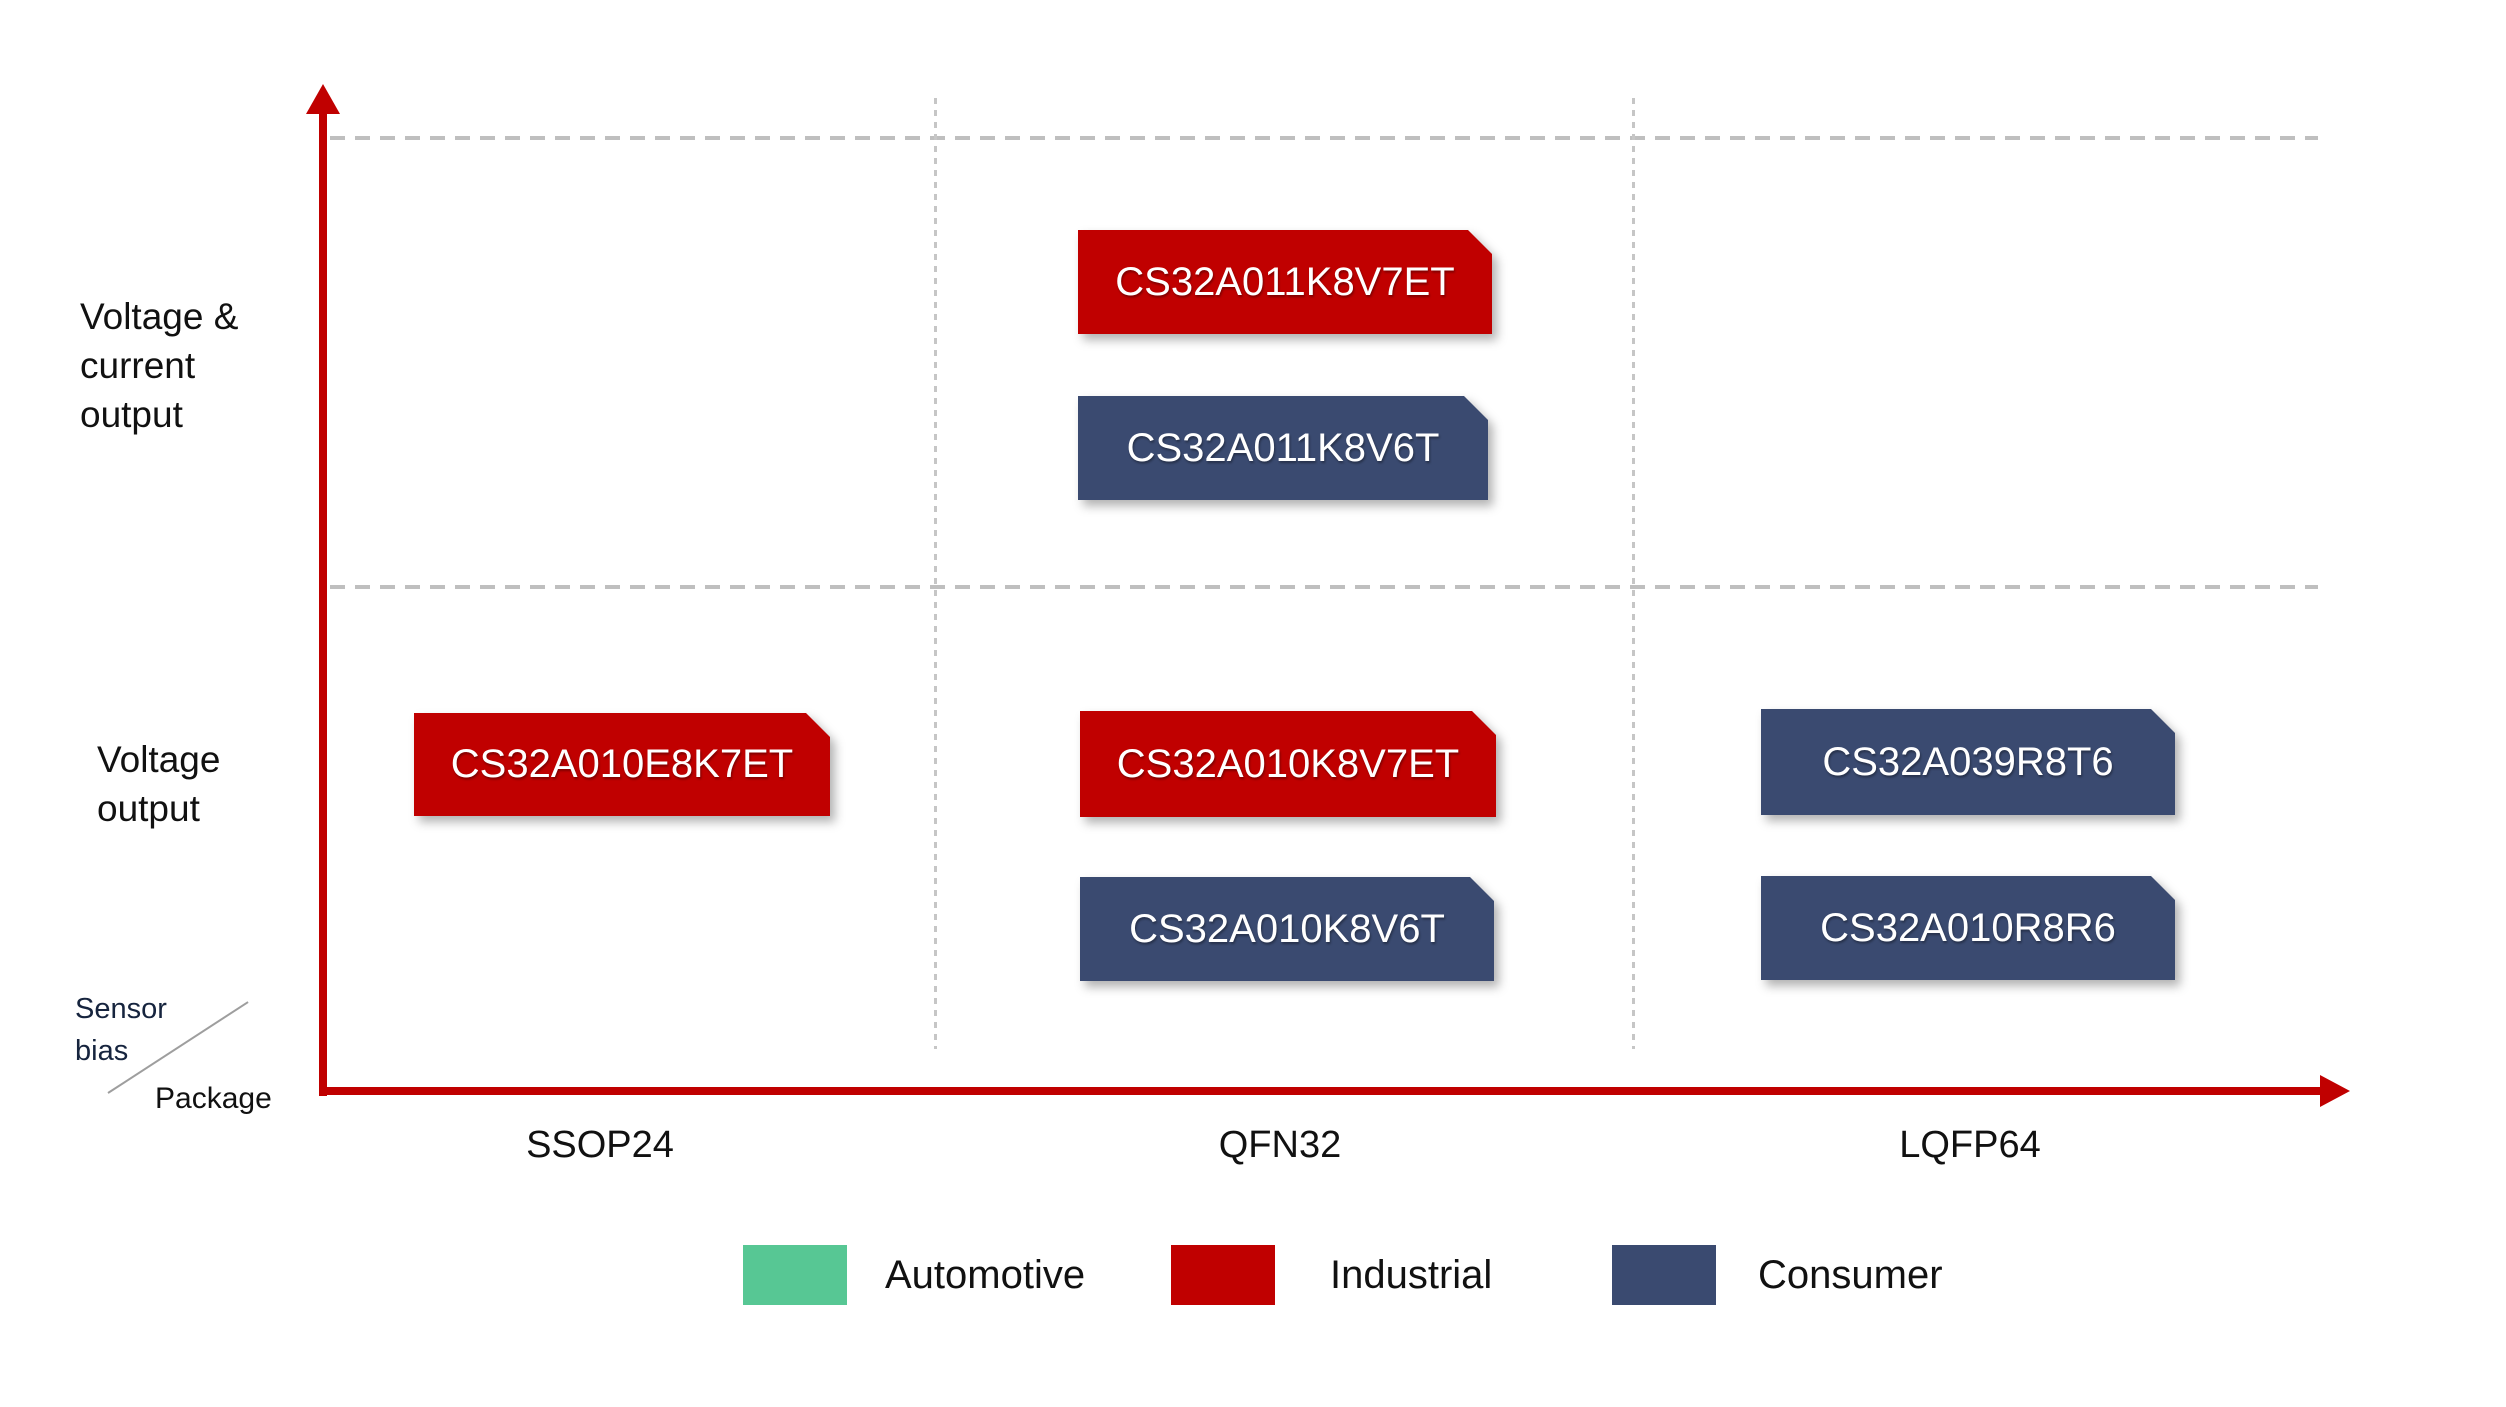 This screenshot has width=2506, height=1407. I want to click on part-box-fill: CS32A011K8V6T, so click(1283, 448).